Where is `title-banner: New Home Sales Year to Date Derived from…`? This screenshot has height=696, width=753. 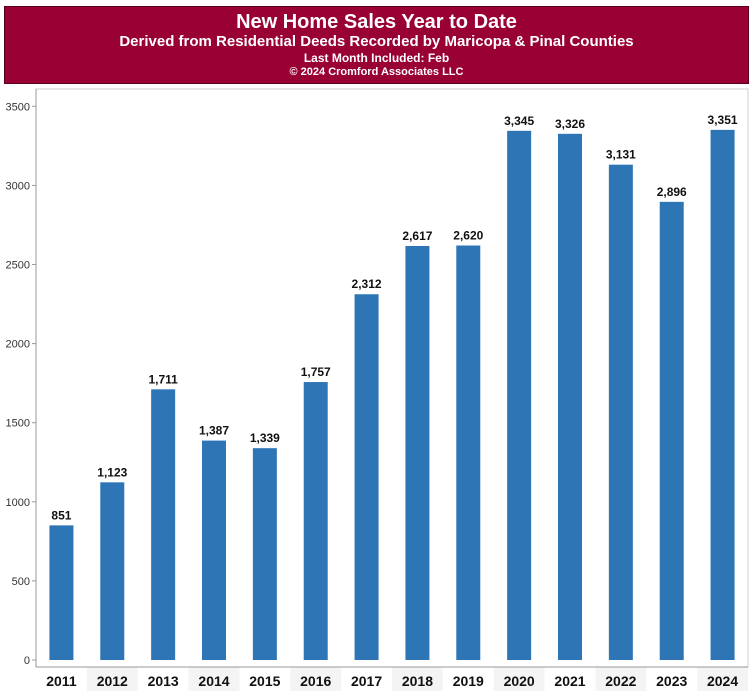
title-banner: New Home Sales Year to Date Derived from… is located at coordinates (376, 45).